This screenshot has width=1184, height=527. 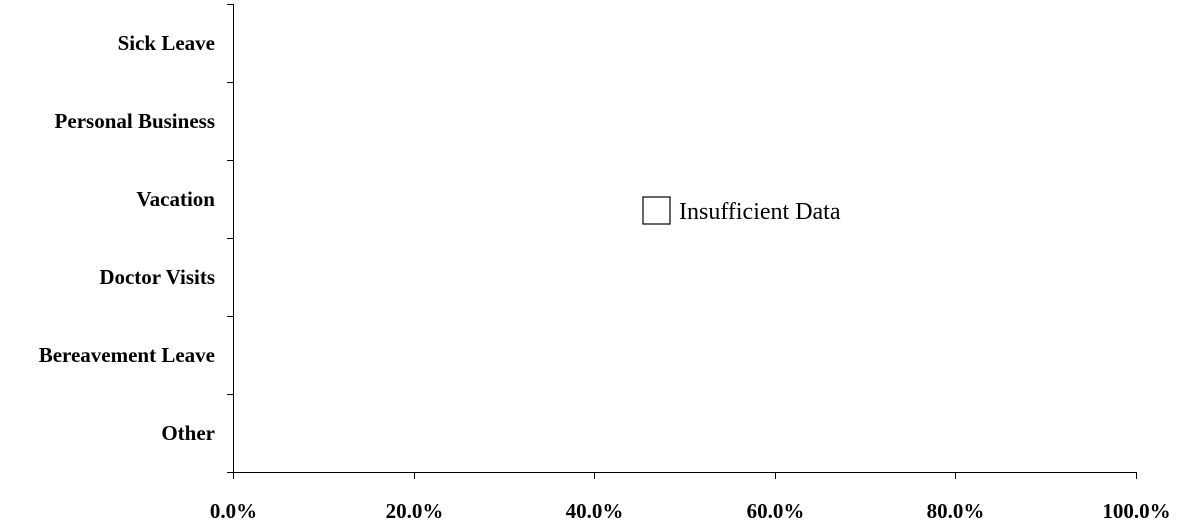 I want to click on x-axis: 0.0% 20.0% 40.0% 60.0% 80.0% 100.0%, so click(x=690, y=497).